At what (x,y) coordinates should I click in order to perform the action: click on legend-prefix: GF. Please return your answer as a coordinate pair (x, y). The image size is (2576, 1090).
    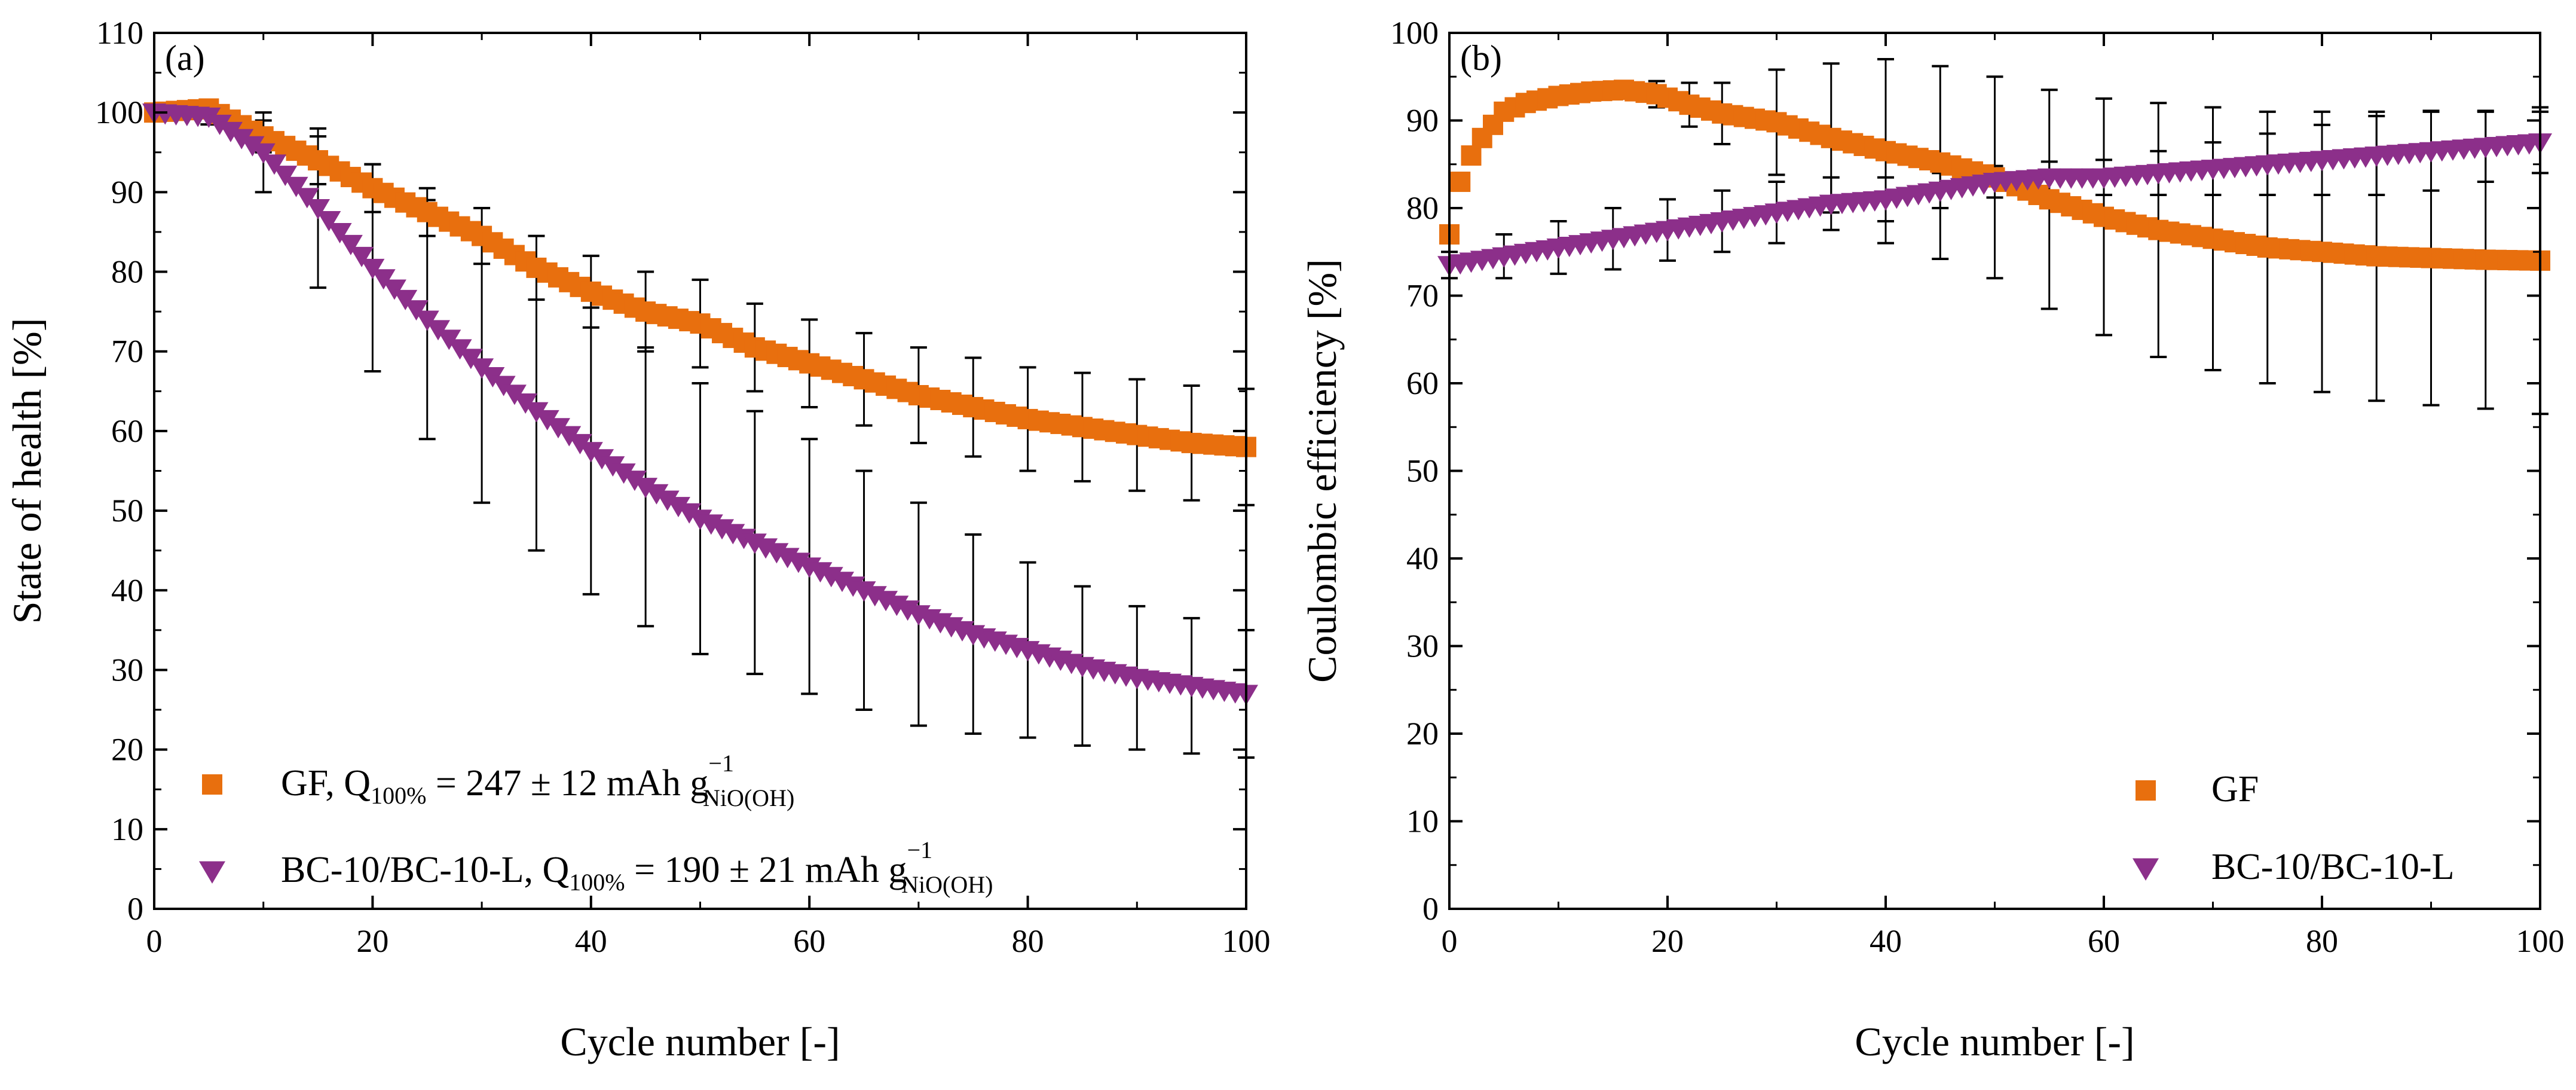
    Looking at the image, I should click on (2235, 789).